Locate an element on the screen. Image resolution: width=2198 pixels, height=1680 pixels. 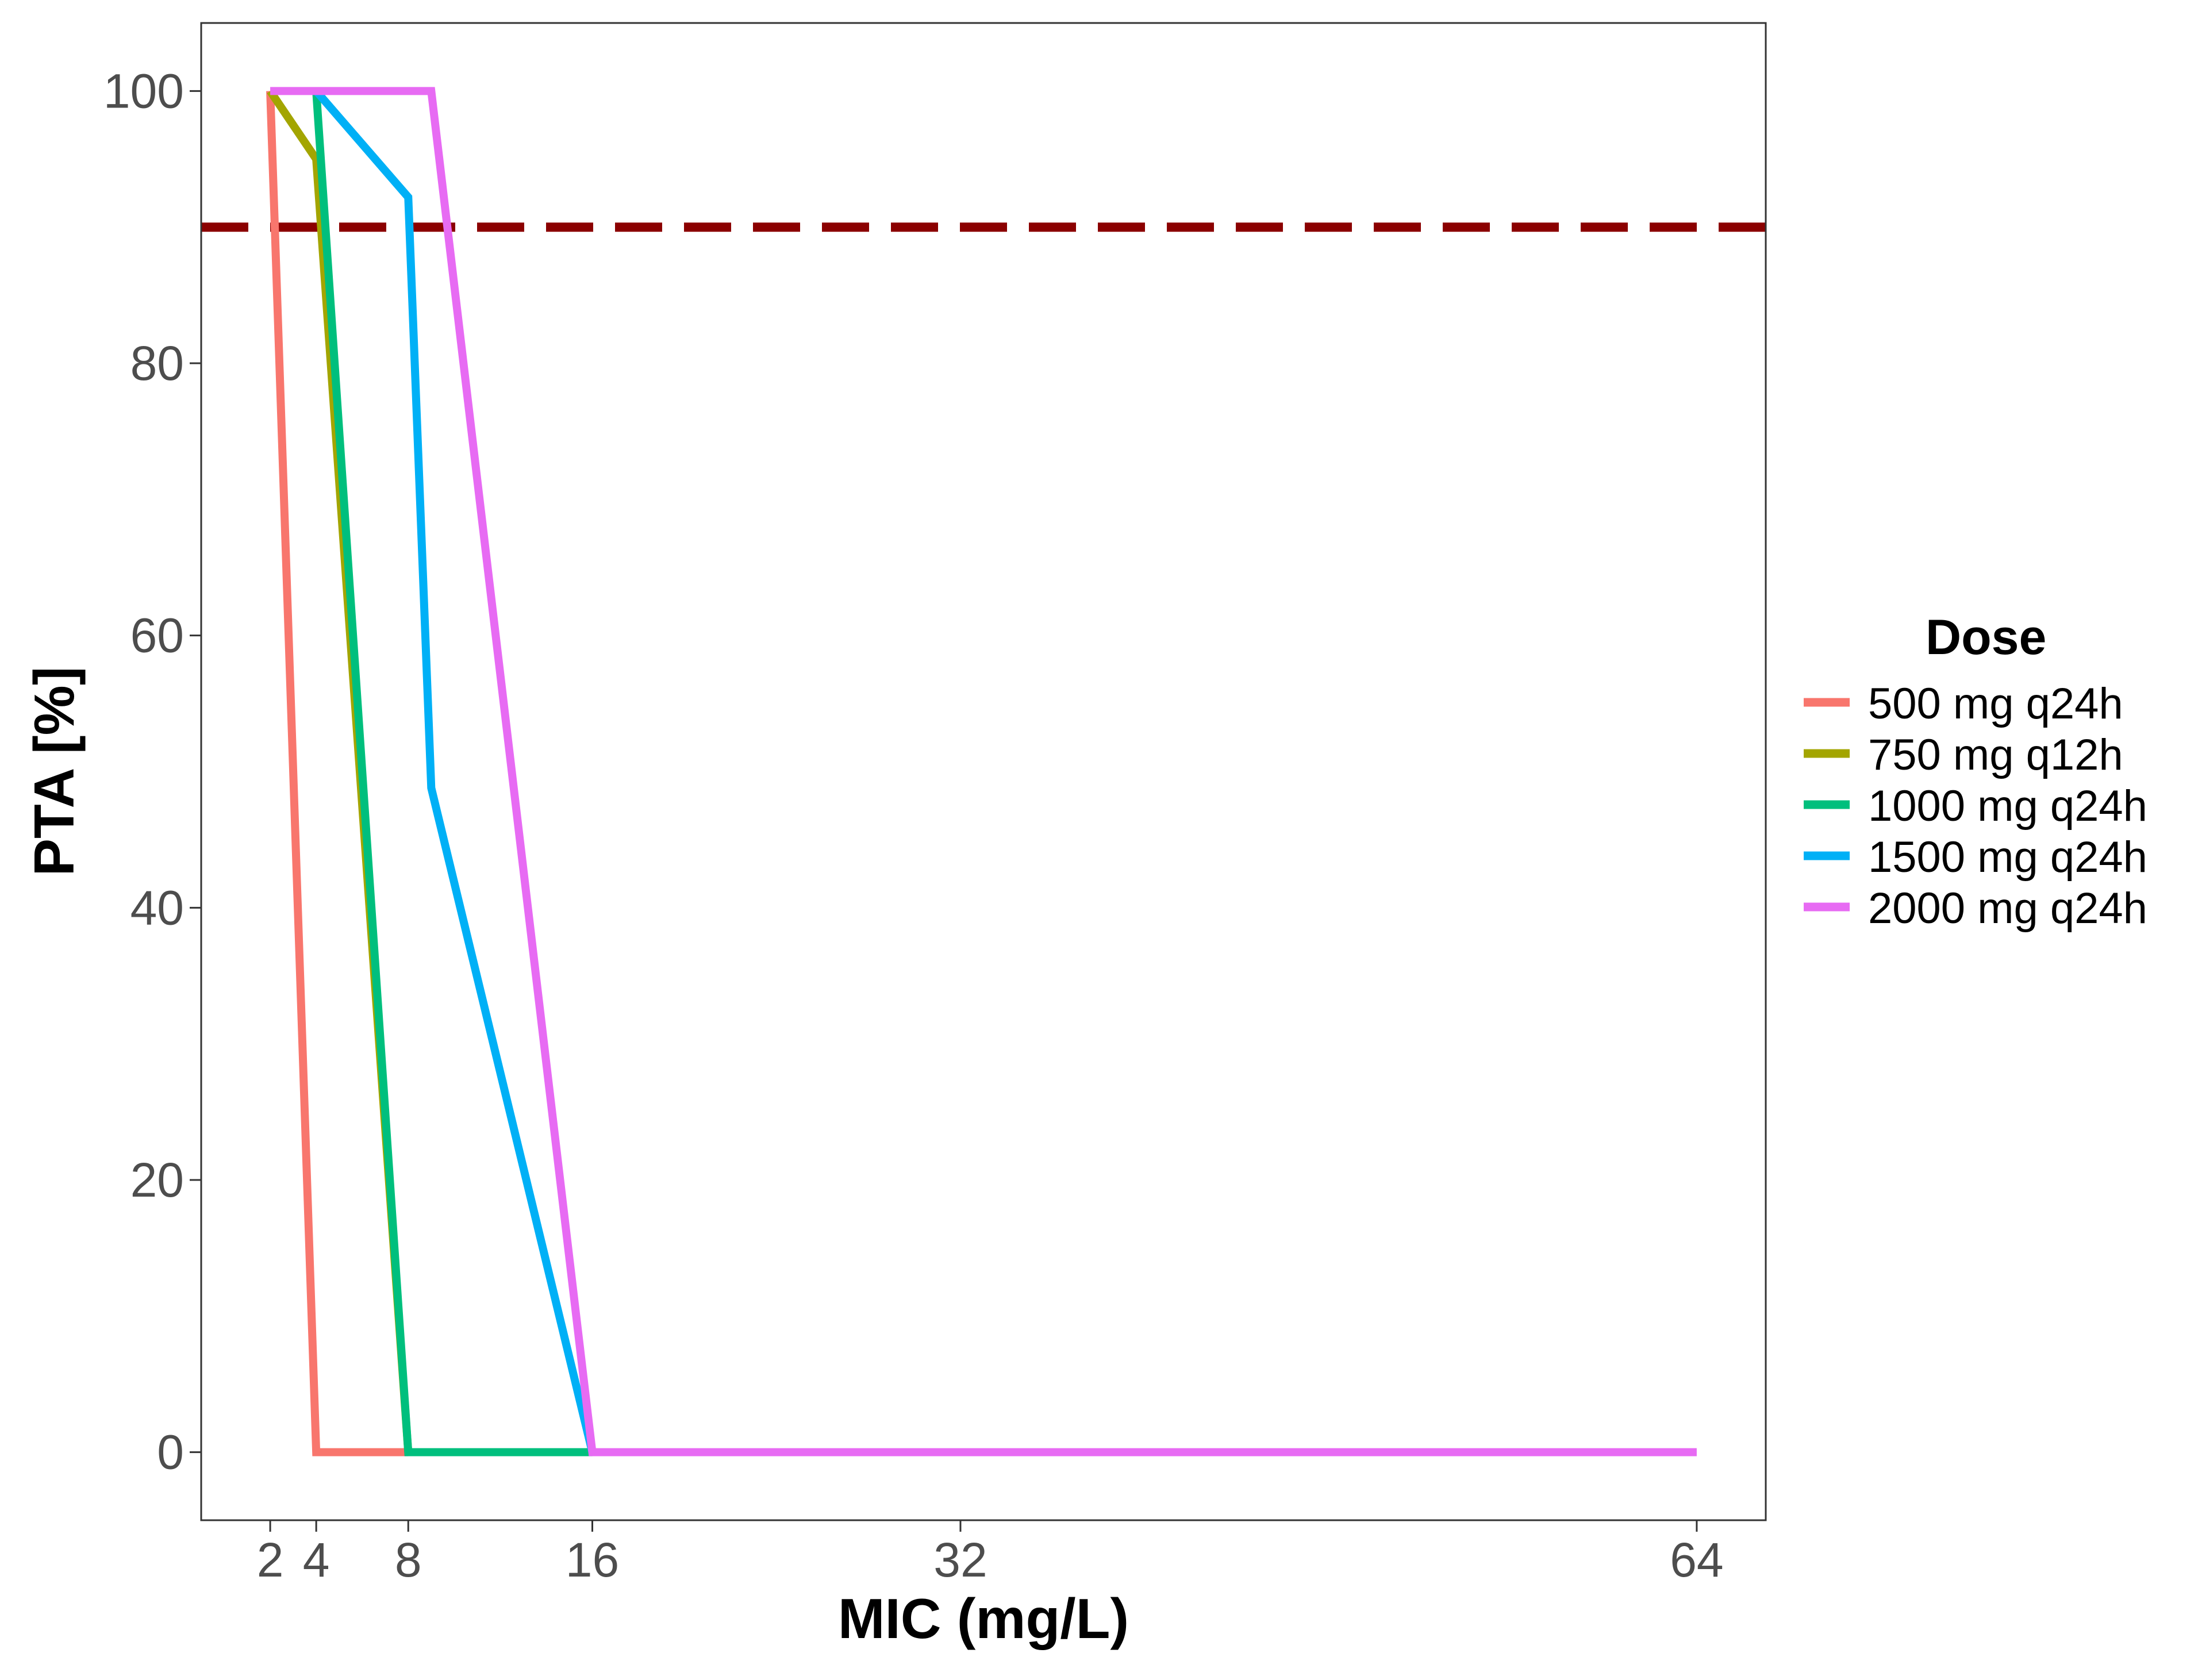
x-tick-label-3: 16 is located at coordinates (592, 1560).